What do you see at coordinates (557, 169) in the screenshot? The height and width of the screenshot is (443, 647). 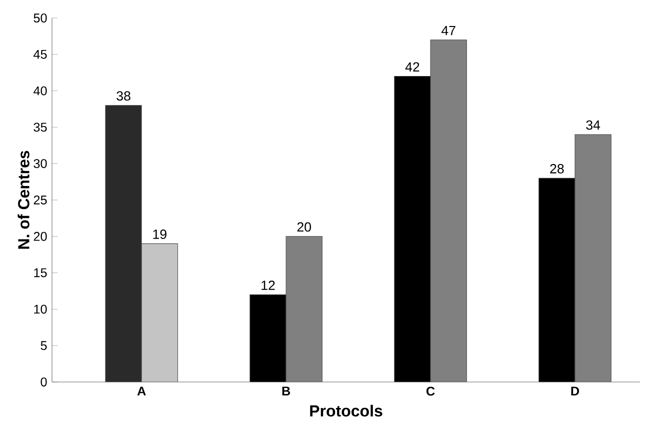 I see `data-label: 28` at bounding box center [557, 169].